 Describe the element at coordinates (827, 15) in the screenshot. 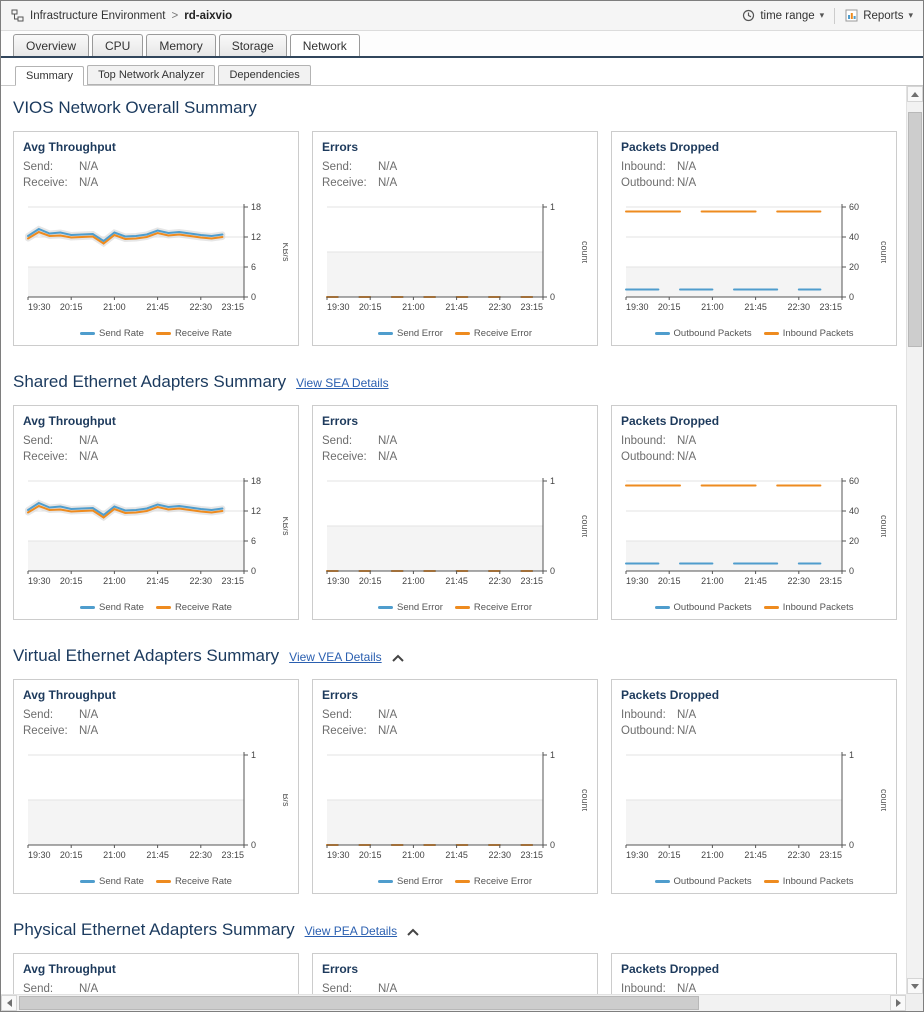

I see `topbar-controls: time range ▾ Reports ▾` at that location.